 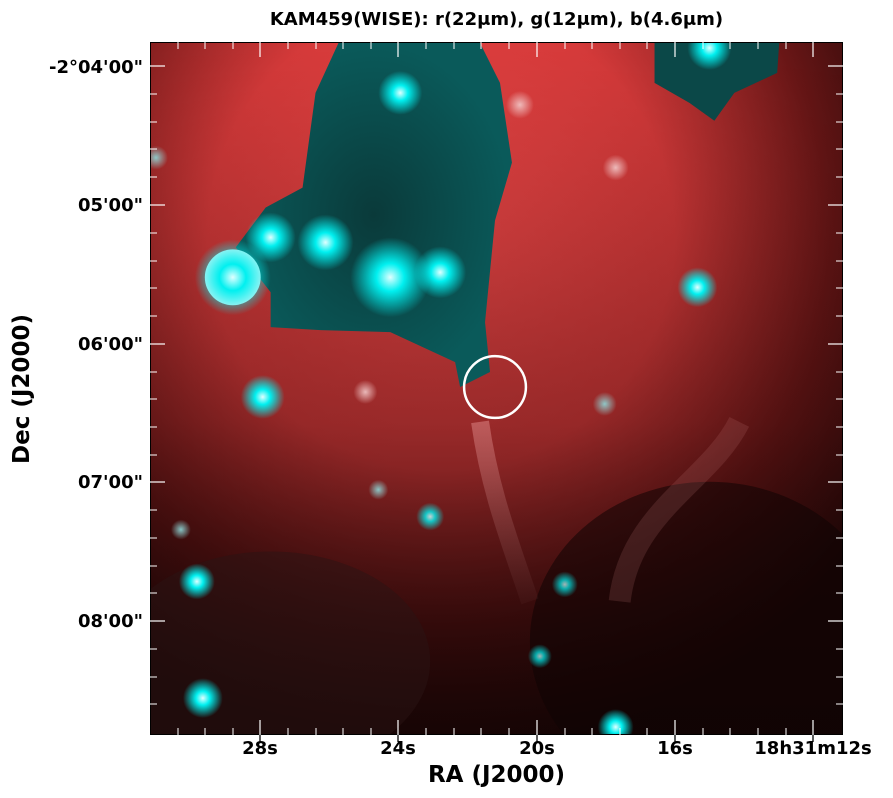 I want to click on dec-tick-label: 06'00", so click(x=110, y=344).